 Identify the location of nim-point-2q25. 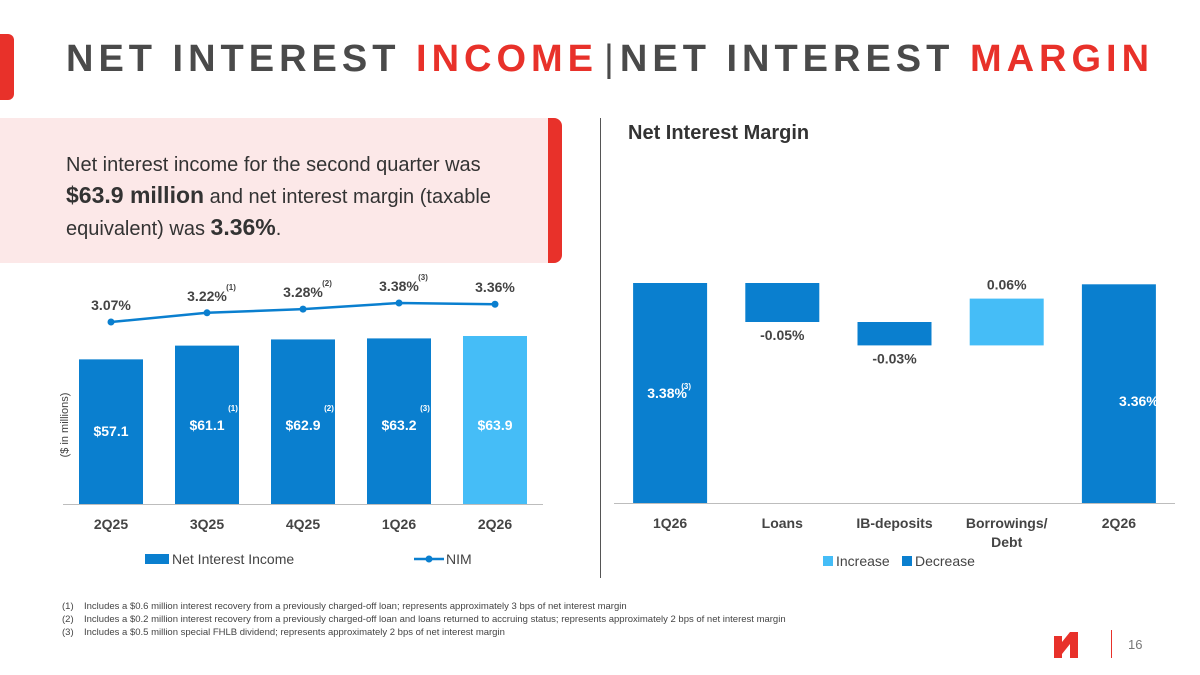
(111, 322).